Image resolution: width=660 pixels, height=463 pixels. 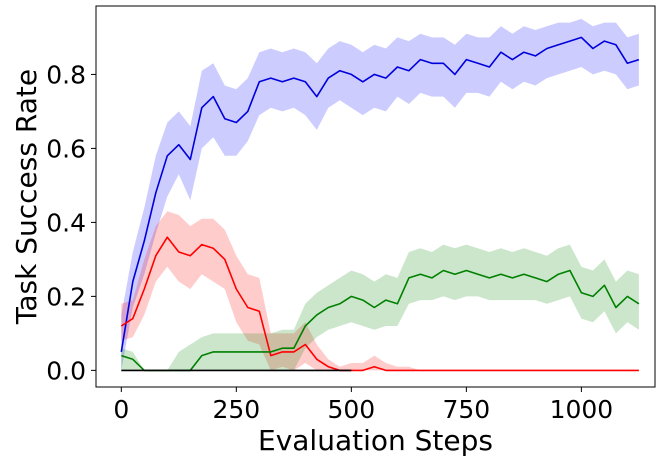 I want to click on x-tick-label: 1000, so click(x=582, y=409).